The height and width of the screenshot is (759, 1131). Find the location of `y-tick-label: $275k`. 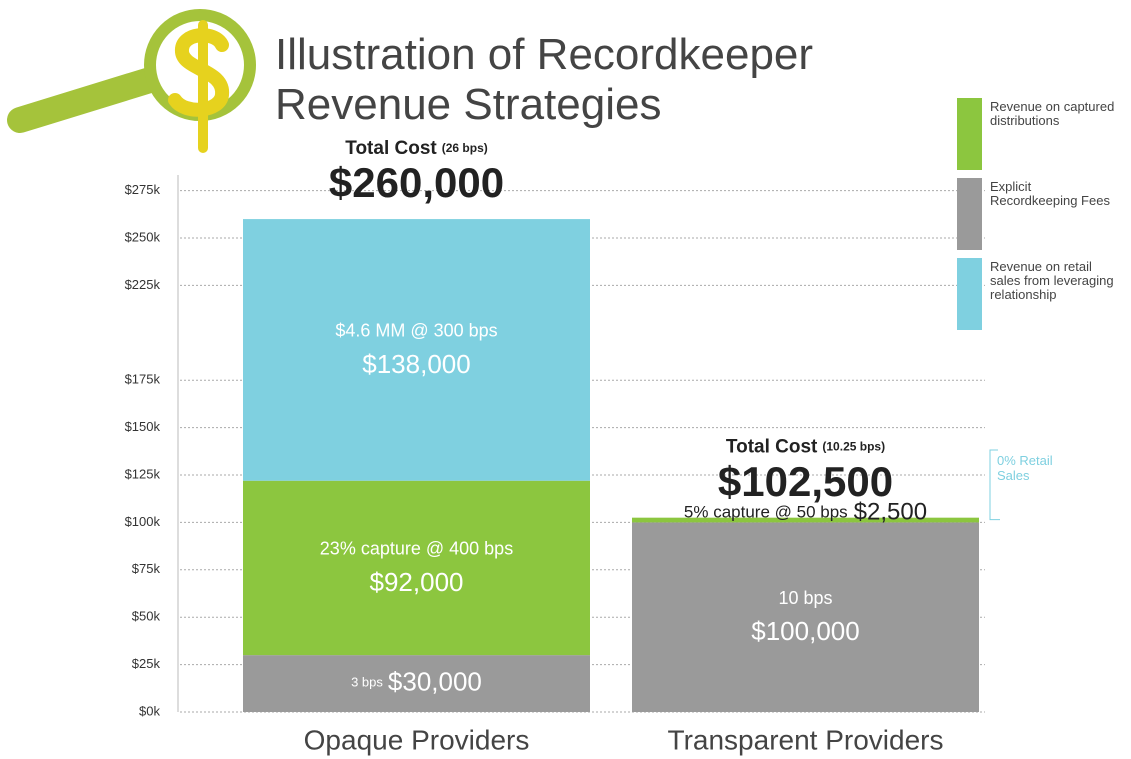

y-tick-label: $275k is located at coordinates (143, 189).